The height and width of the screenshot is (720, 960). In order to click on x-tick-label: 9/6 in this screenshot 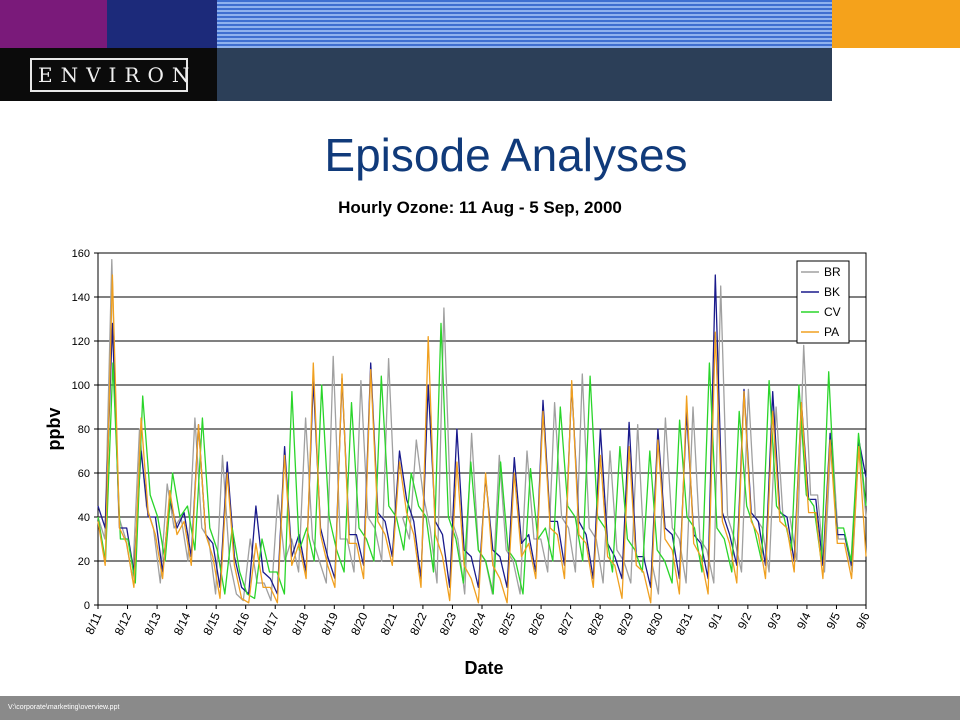, I will do `click(863, 620)`.